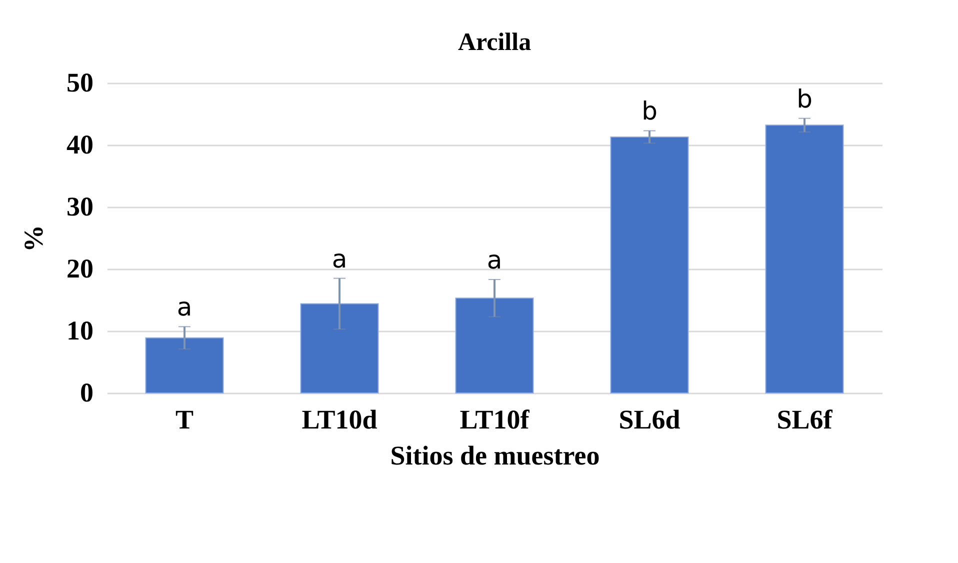 The height and width of the screenshot is (563, 958). What do you see at coordinates (805, 419) in the screenshot?
I see `x-tick-label: SL6f` at bounding box center [805, 419].